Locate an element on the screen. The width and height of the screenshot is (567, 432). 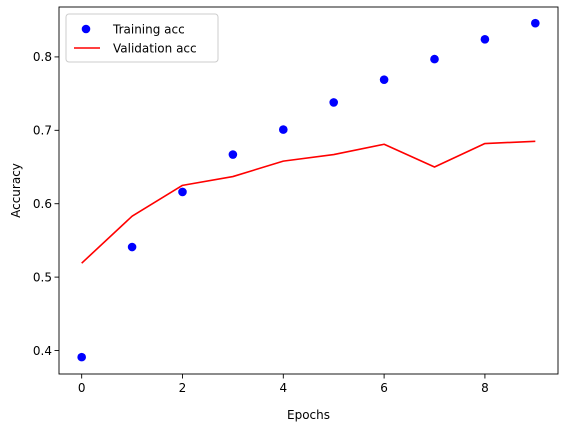
legend-box is located at coordinates (142, 38).